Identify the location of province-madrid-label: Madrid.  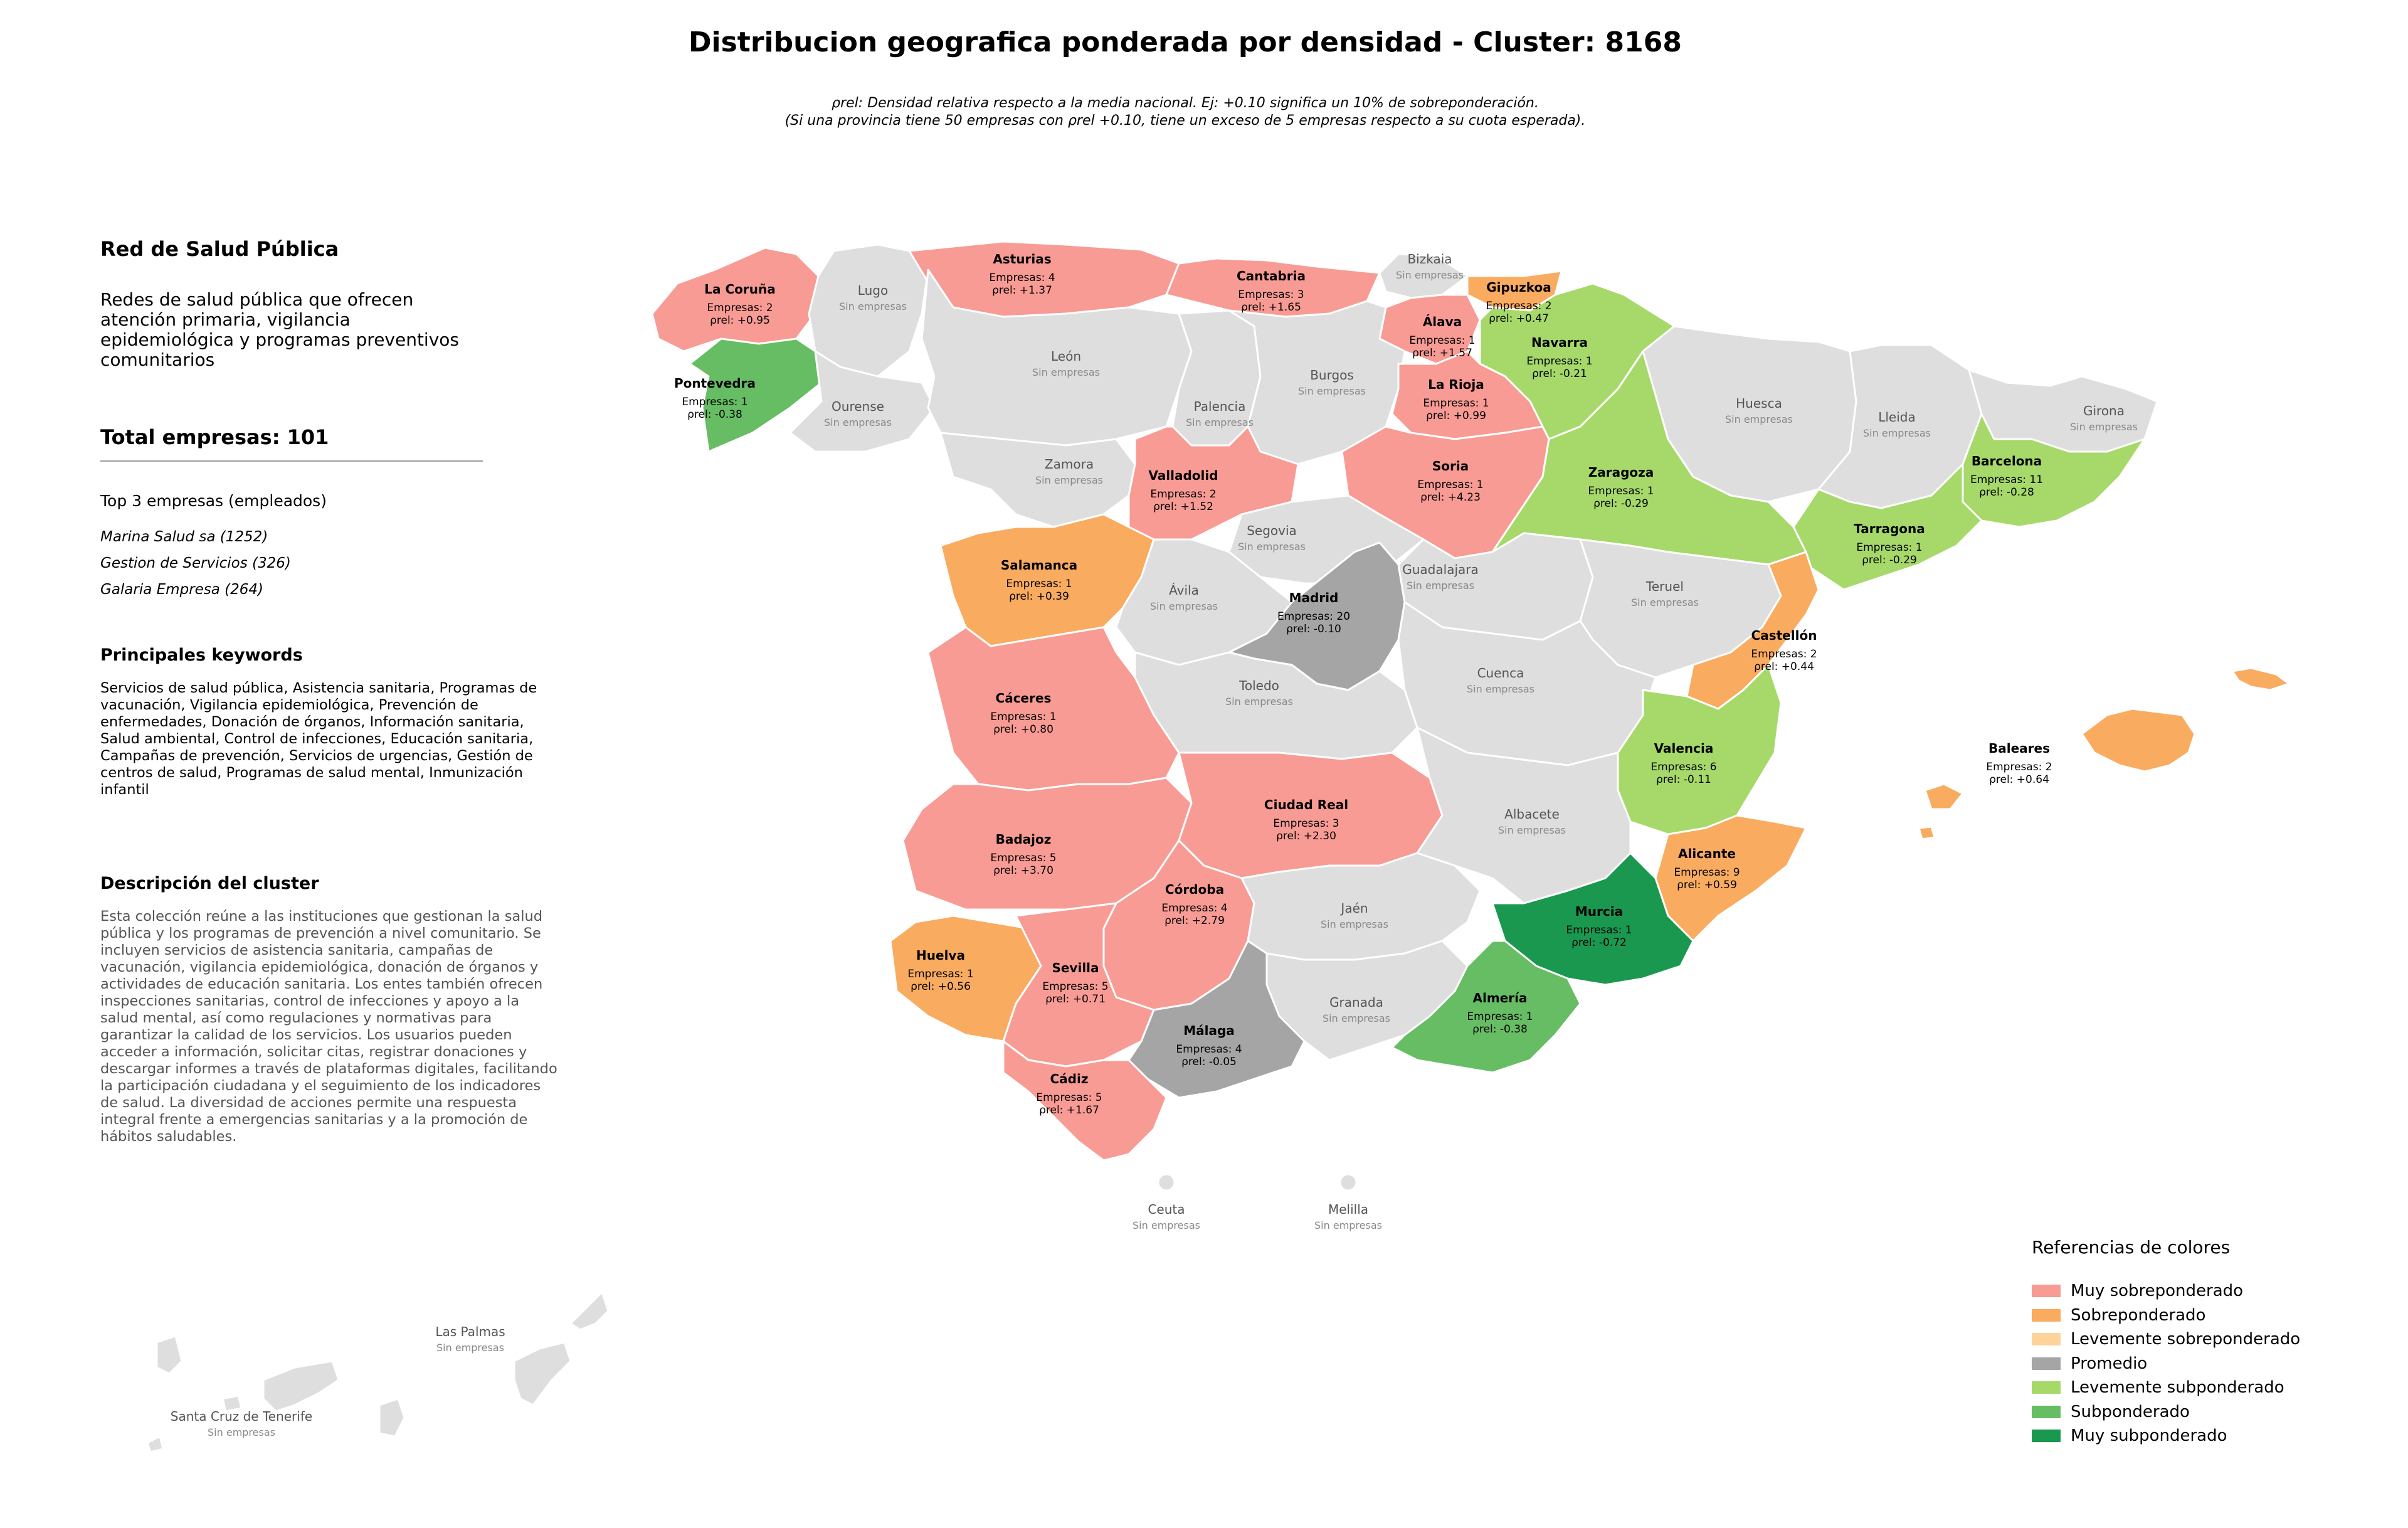
(1314, 597).